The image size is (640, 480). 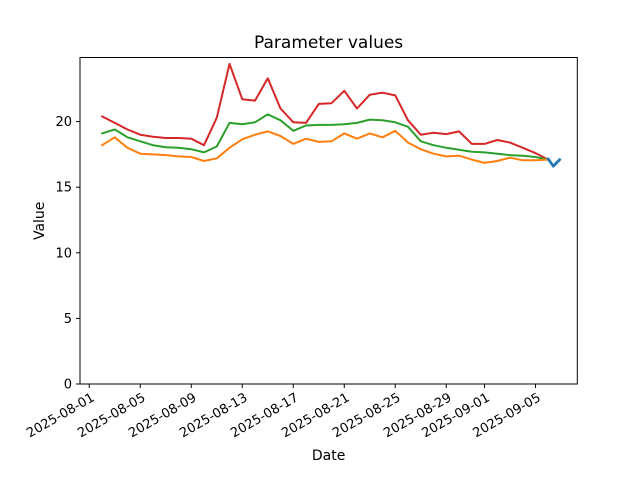 What do you see at coordinates (40, 221) in the screenshot?
I see `y-axis-label: Value` at bounding box center [40, 221].